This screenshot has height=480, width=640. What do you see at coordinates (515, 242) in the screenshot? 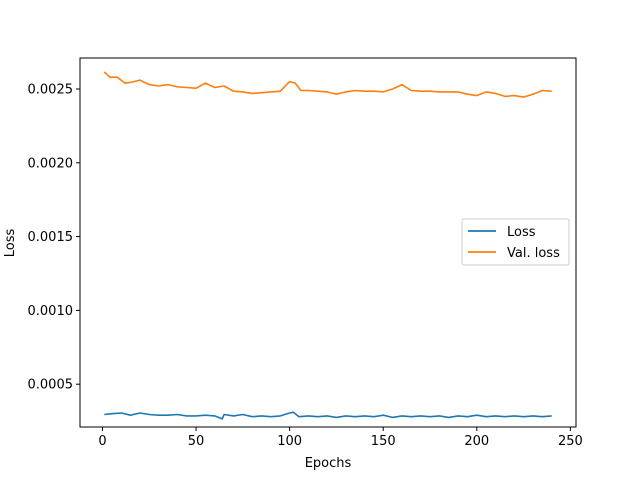
I see `legend: Loss Val. loss` at bounding box center [515, 242].